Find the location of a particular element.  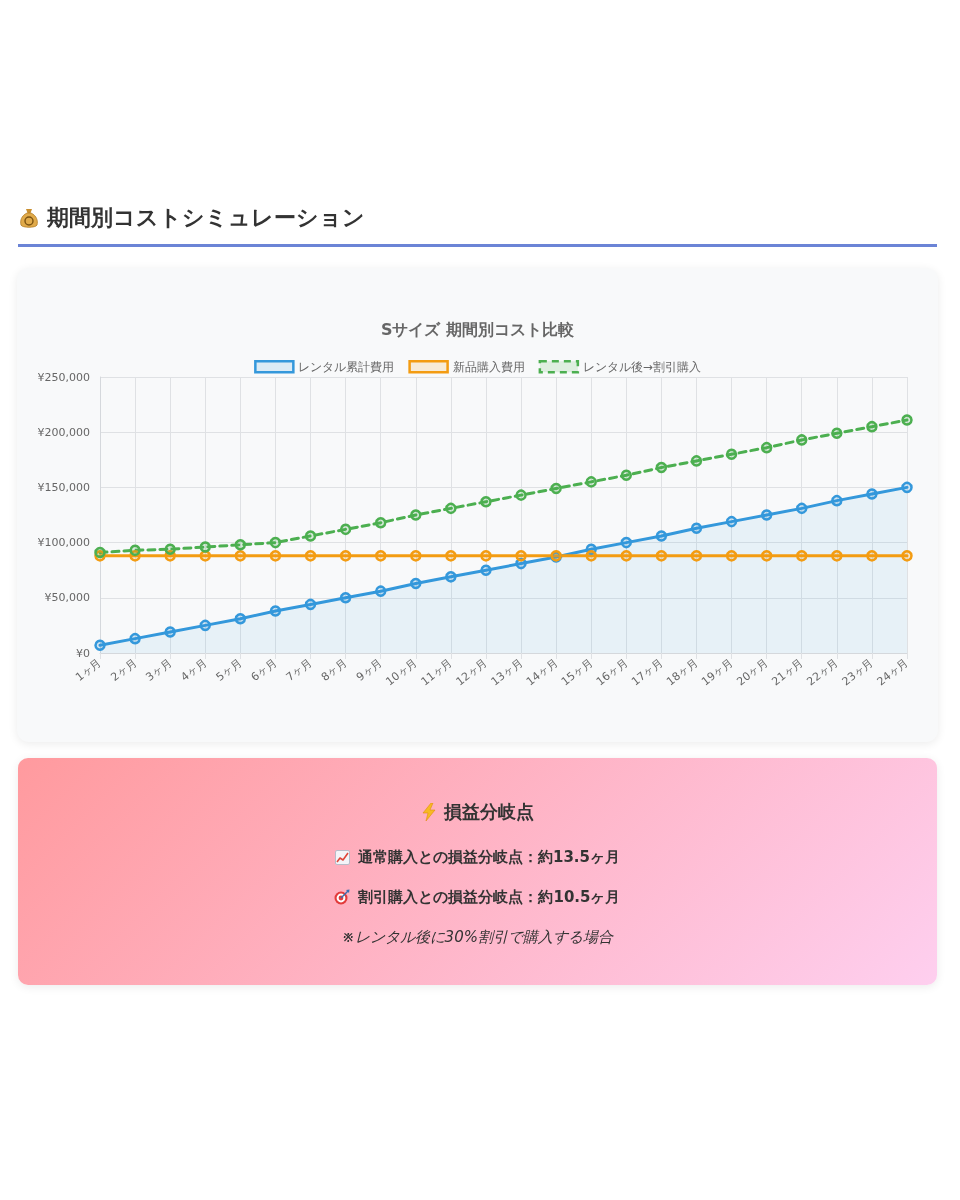

x-tick-label: 18ヶ月 is located at coordinates (682, 672).